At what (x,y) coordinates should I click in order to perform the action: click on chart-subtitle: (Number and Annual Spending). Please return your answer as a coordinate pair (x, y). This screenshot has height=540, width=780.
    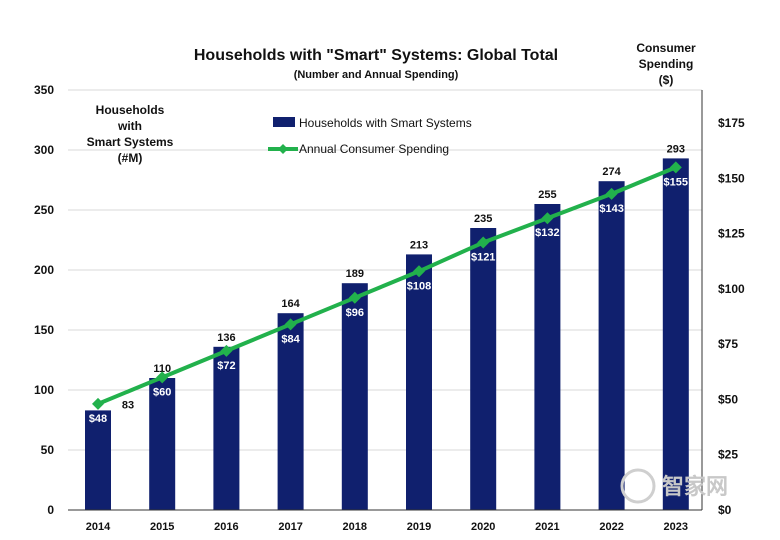
    Looking at the image, I should click on (376, 75).